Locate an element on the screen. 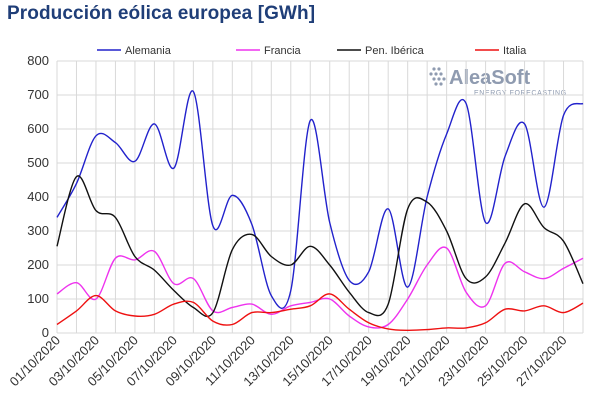  series-line-italia is located at coordinates (320, 312).